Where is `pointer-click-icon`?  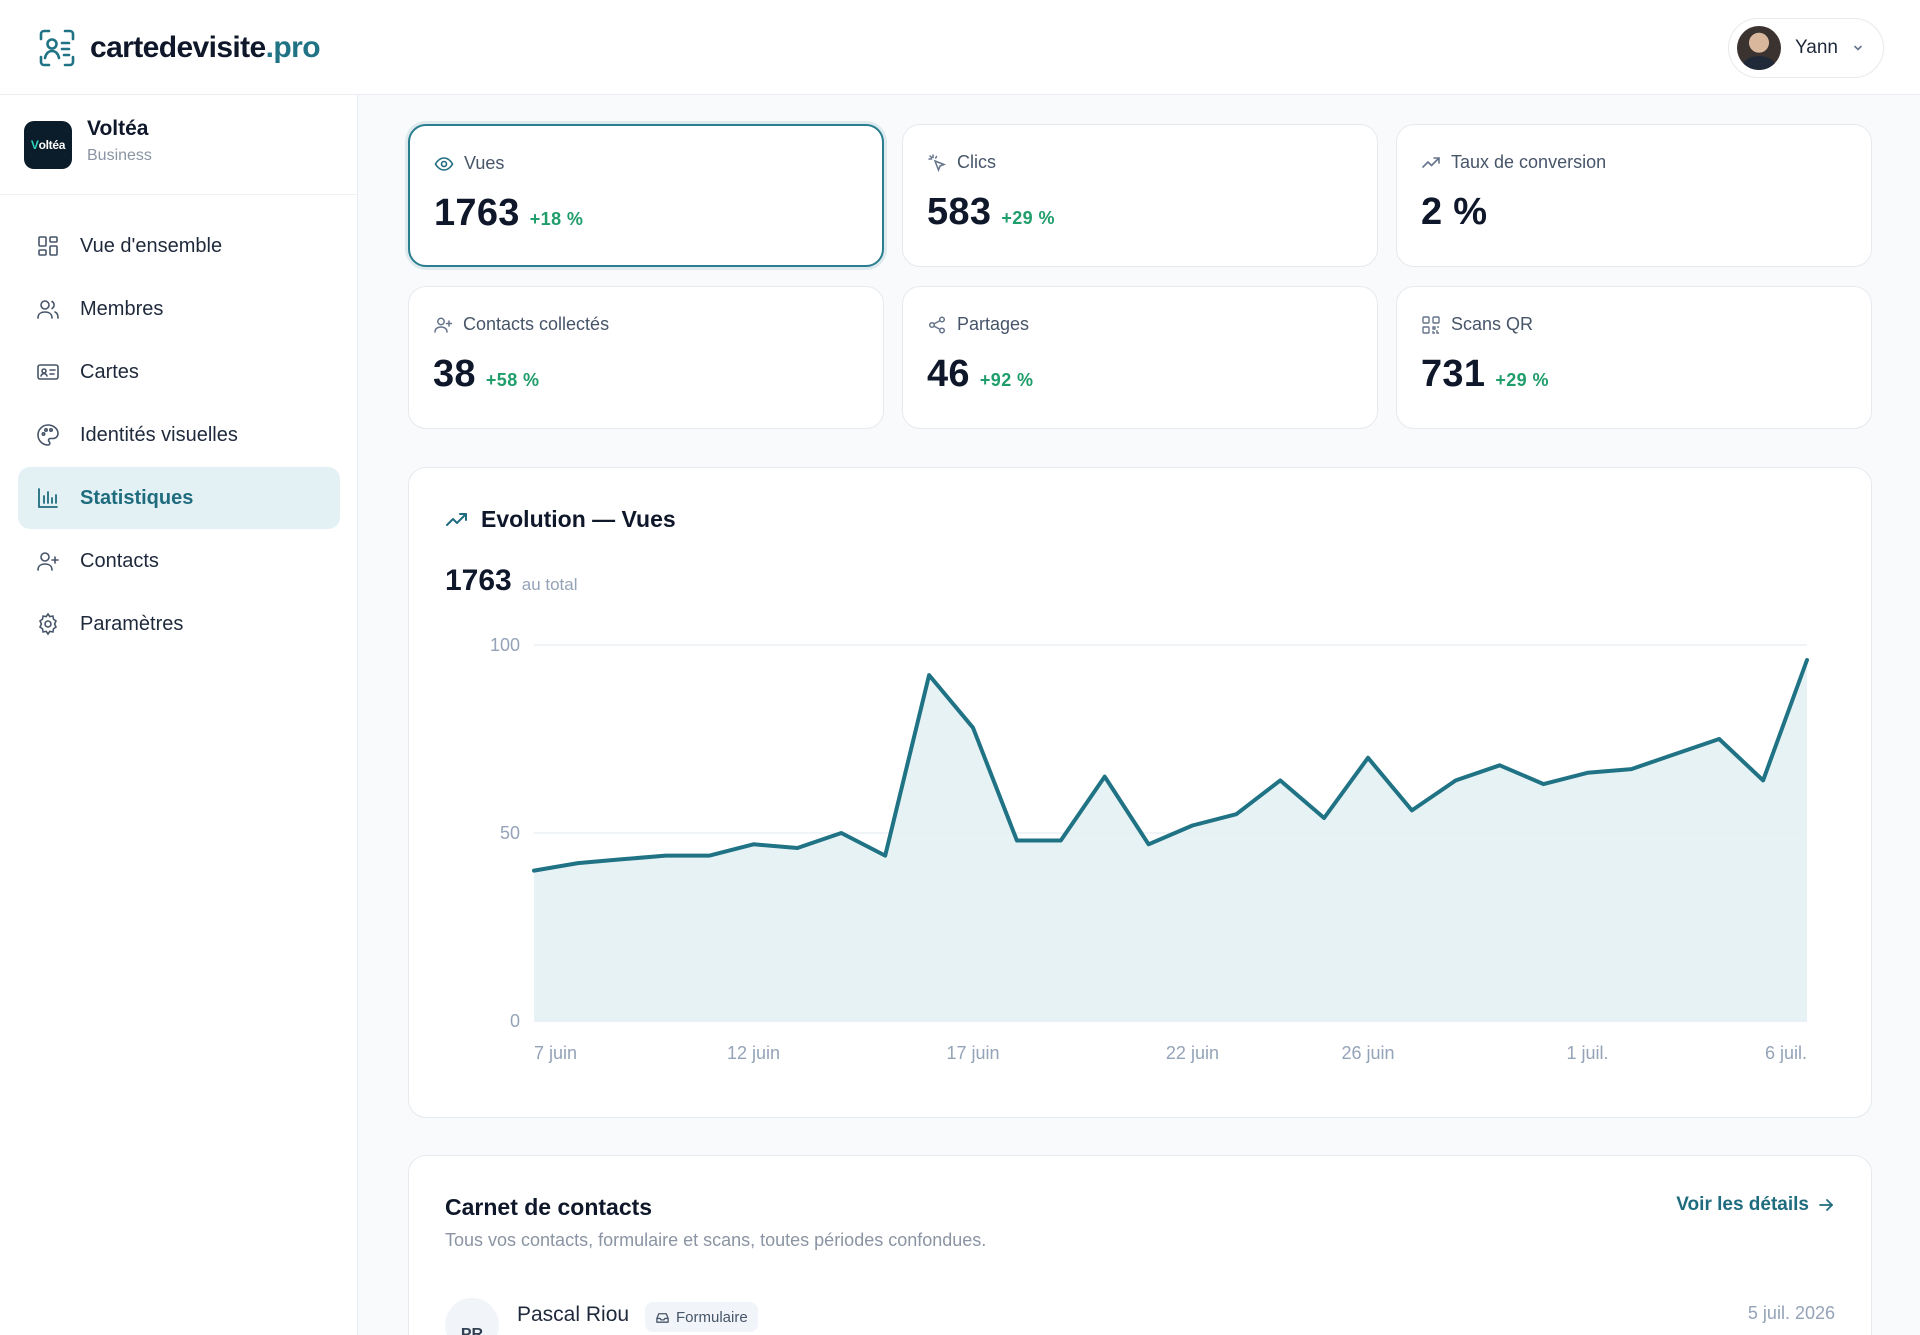 pointer-click-icon is located at coordinates (937, 162).